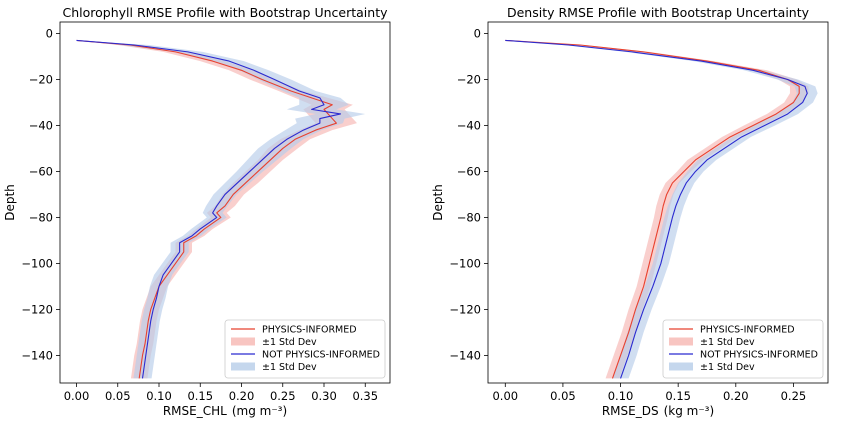 The width and height of the screenshot is (849, 437). Describe the element at coordinates (195, 411) in the screenshot. I see `x-axis-label-name: RMSE_CHL` at that location.